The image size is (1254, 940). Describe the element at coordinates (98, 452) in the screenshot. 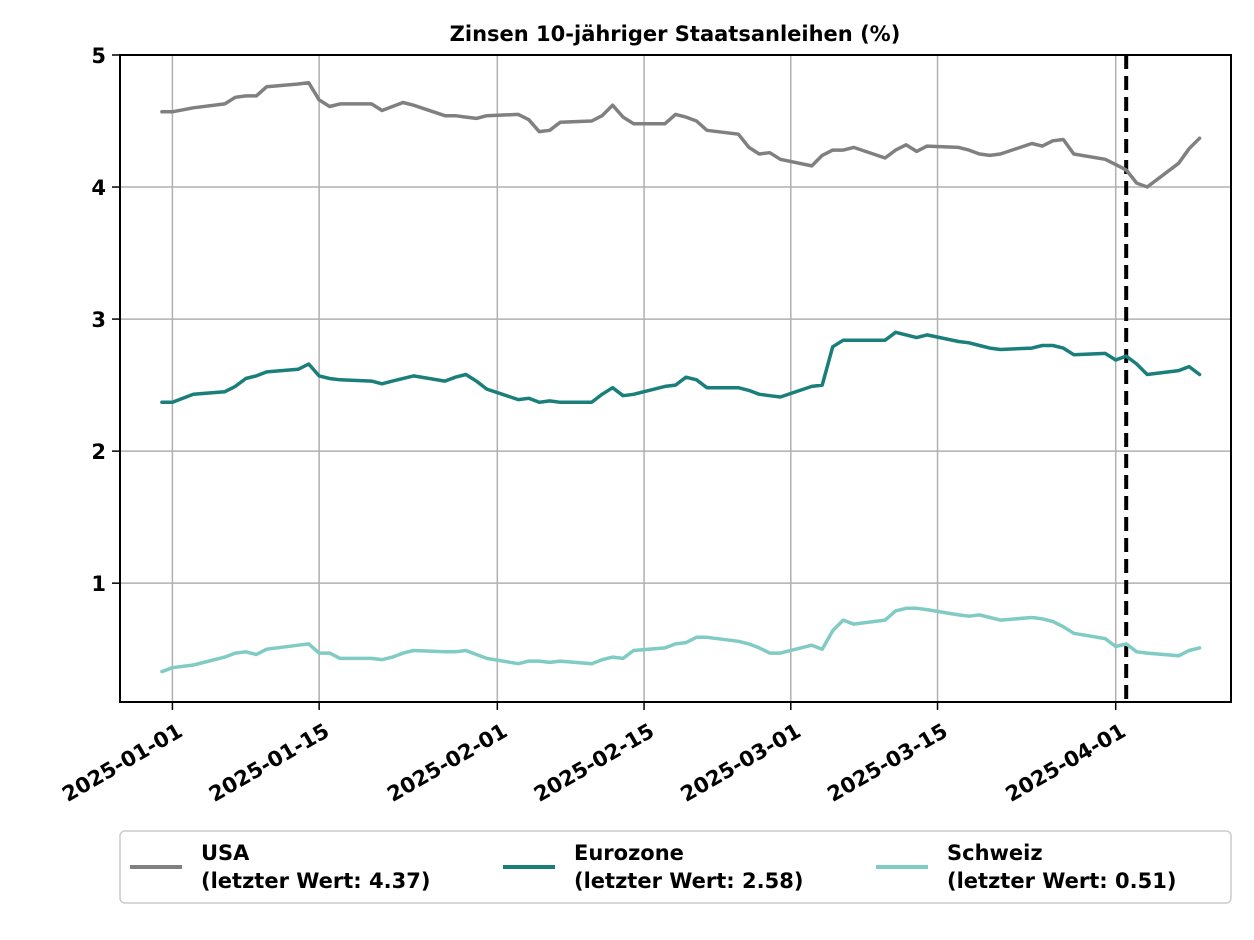

I see `y-tick-label: 2` at that location.